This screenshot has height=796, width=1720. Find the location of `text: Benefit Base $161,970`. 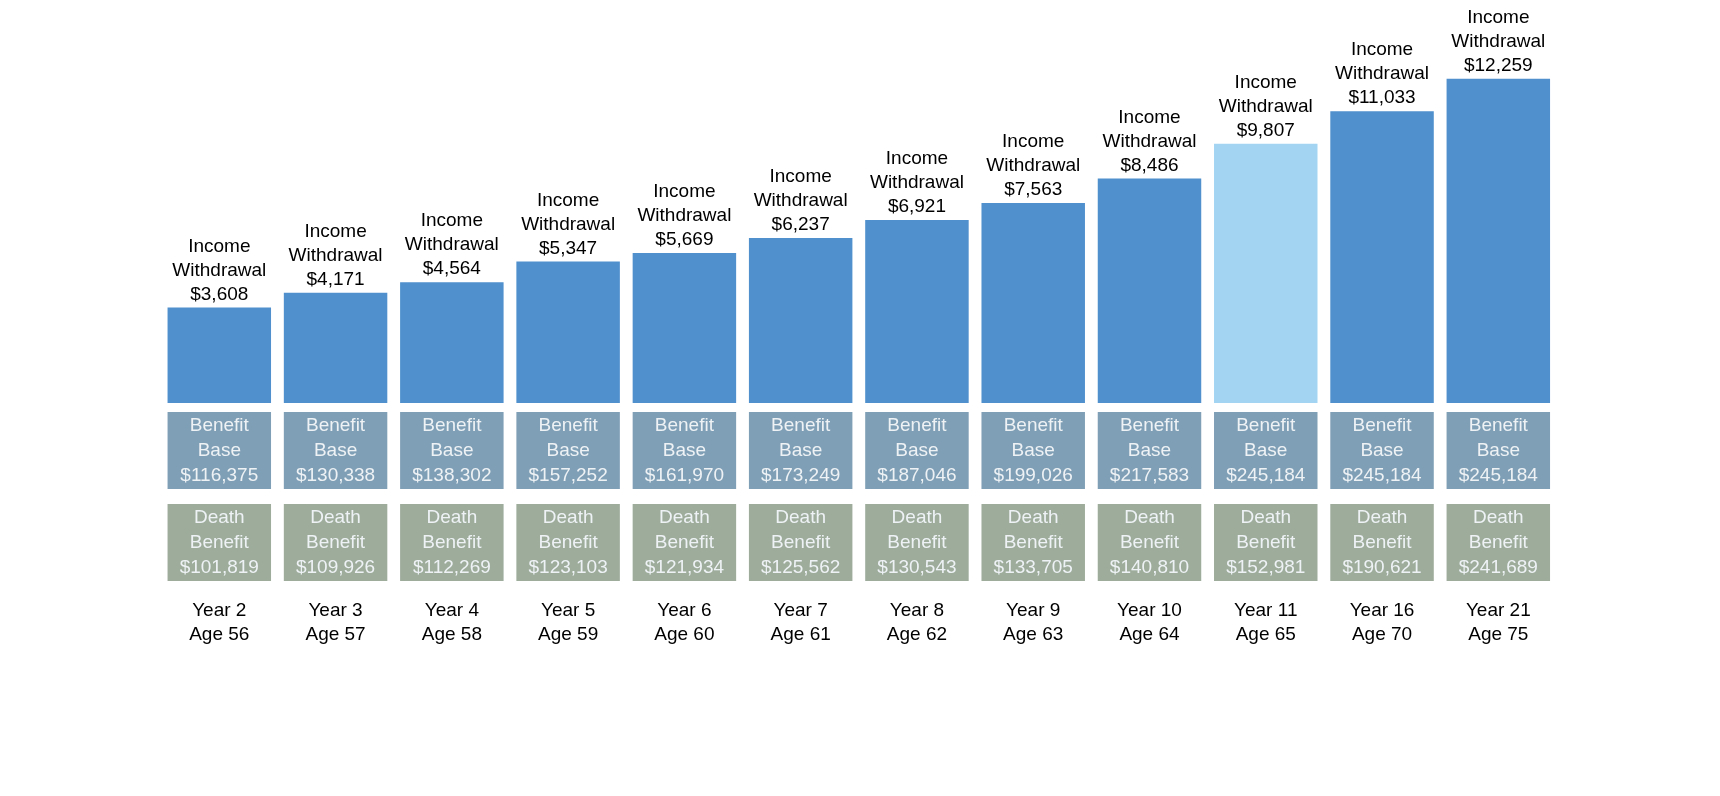

text: Benefit Base $161,970 is located at coordinates (684, 449).